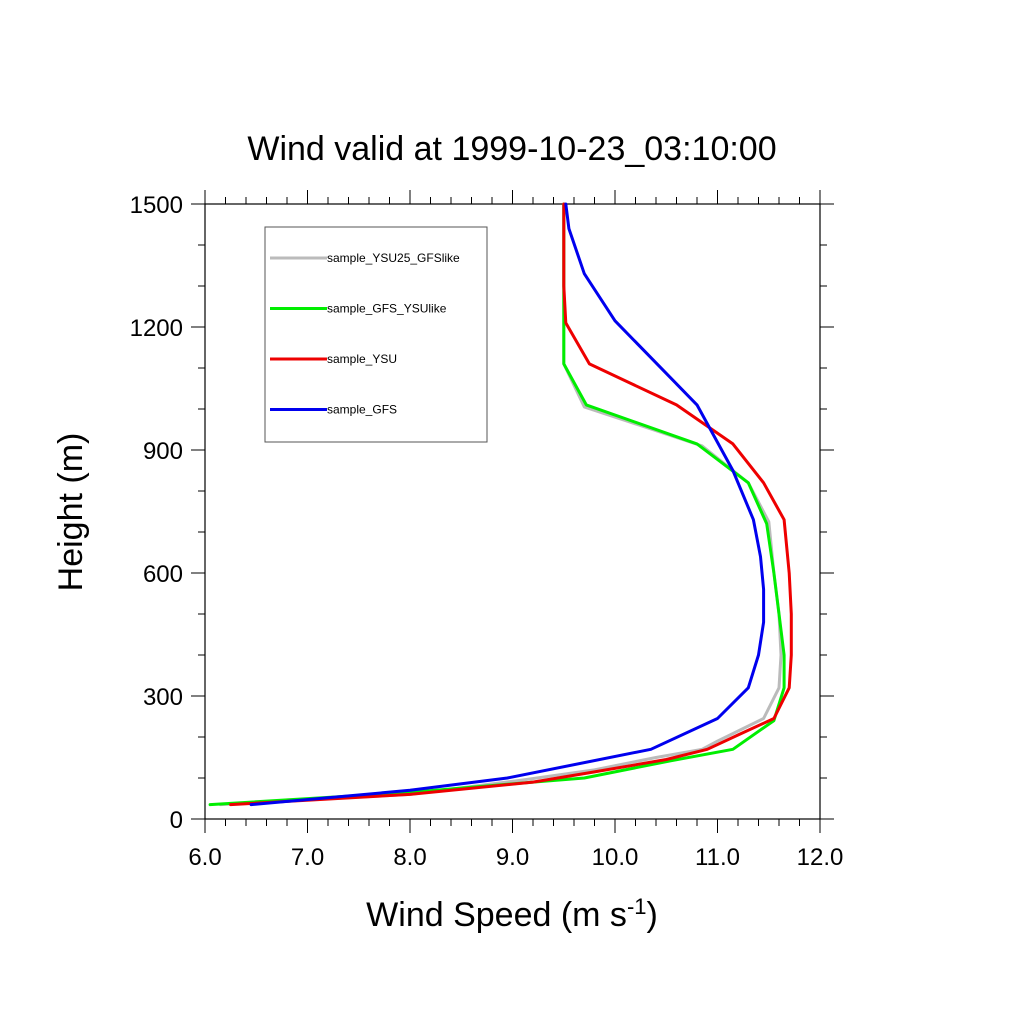 This screenshot has height=1024, width=1024. Describe the element at coordinates (156, 328) in the screenshot. I see `y-tick-label: 1200` at that location.